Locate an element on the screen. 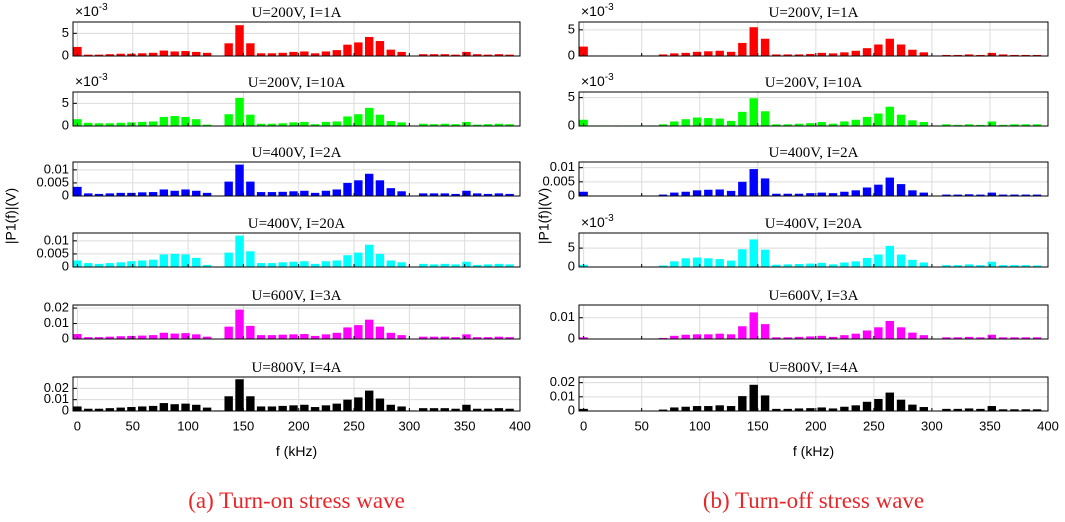  x-tick-label: 200 is located at coordinates (299, 425).